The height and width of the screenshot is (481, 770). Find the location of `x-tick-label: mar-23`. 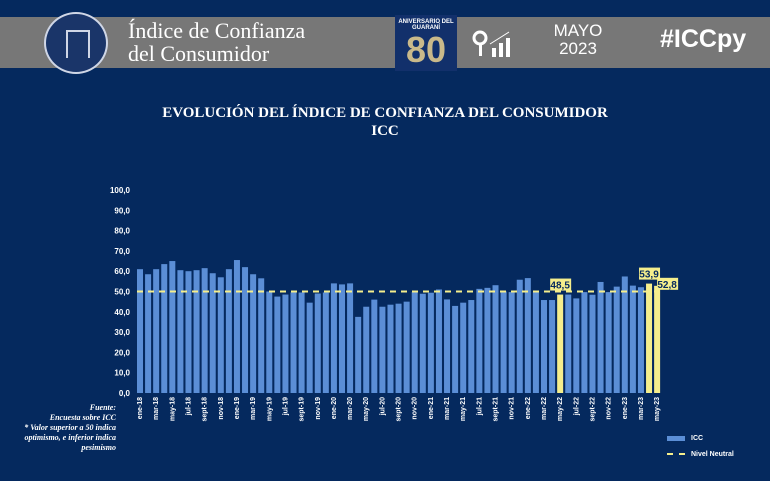

x-tick-label: mar-23 is located at coordinates (641, 408).